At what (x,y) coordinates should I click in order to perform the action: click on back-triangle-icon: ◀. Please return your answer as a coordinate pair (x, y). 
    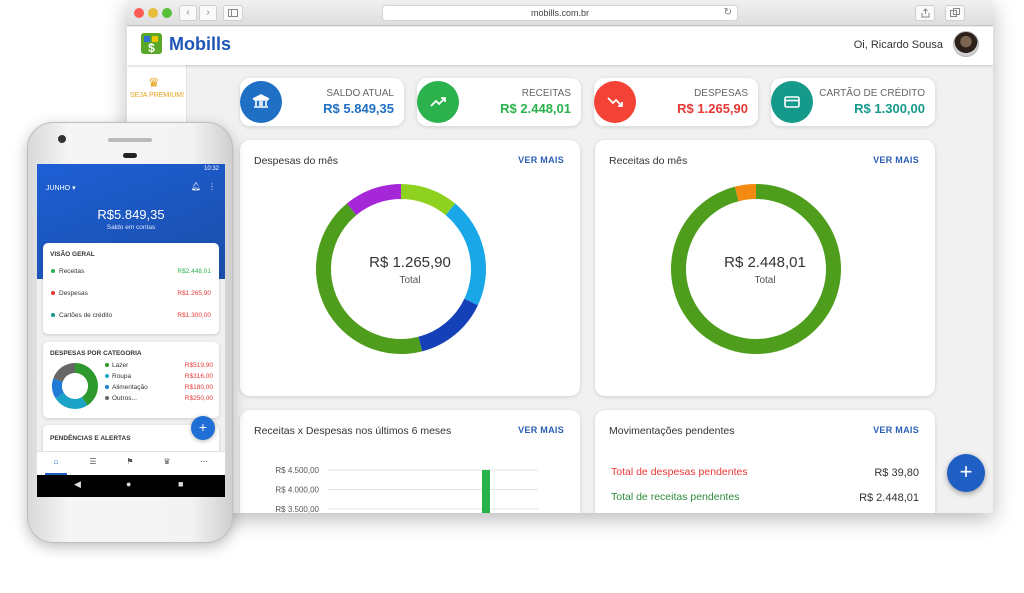
    Looking at the image, I should click on (77, 484).